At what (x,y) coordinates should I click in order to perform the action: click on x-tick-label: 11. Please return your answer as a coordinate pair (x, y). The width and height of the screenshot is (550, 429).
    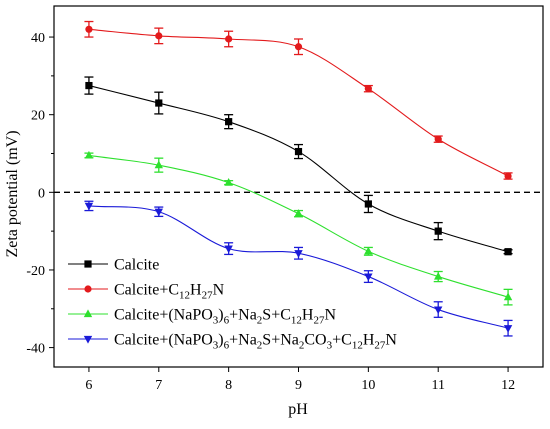
    Looking at the image, I should click on (437, 385).